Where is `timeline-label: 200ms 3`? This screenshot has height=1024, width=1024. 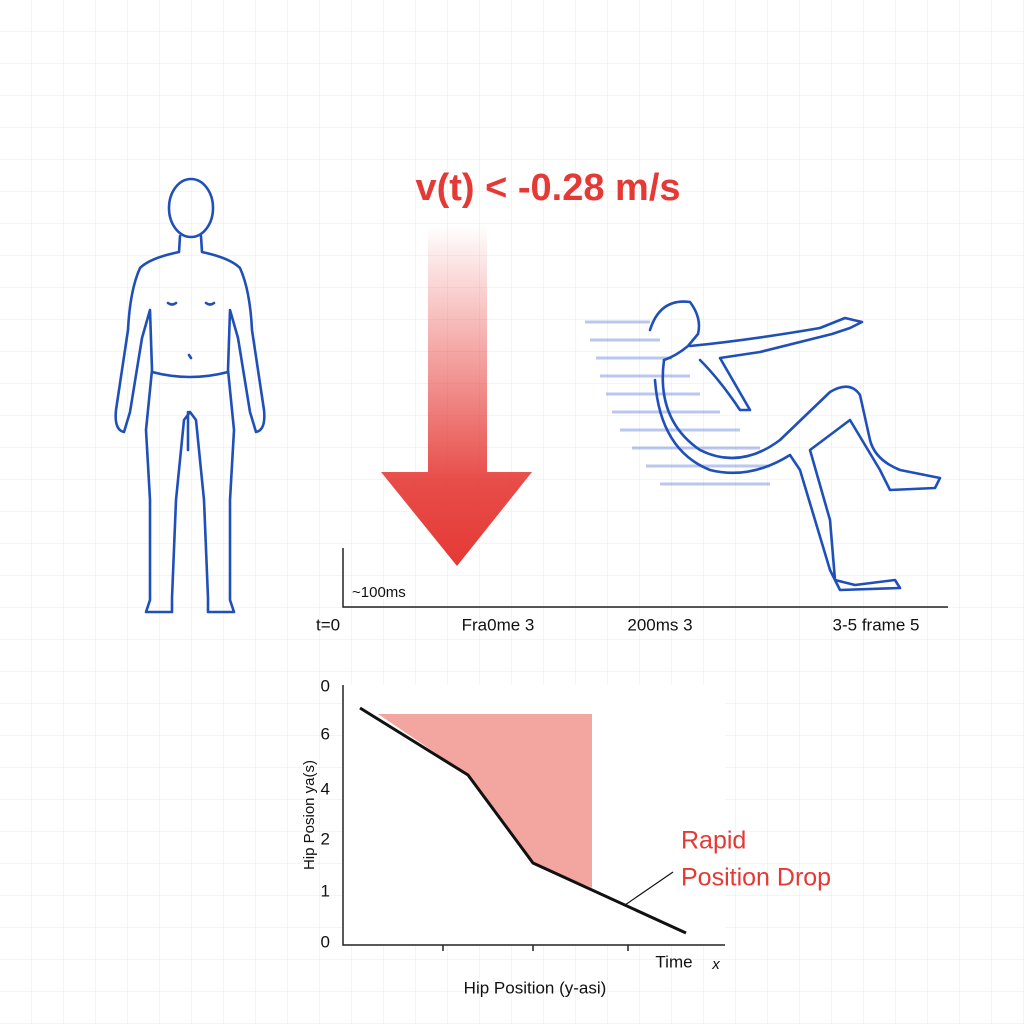
timeline-label: 200ms 3 is located at coordinates (659, 624).